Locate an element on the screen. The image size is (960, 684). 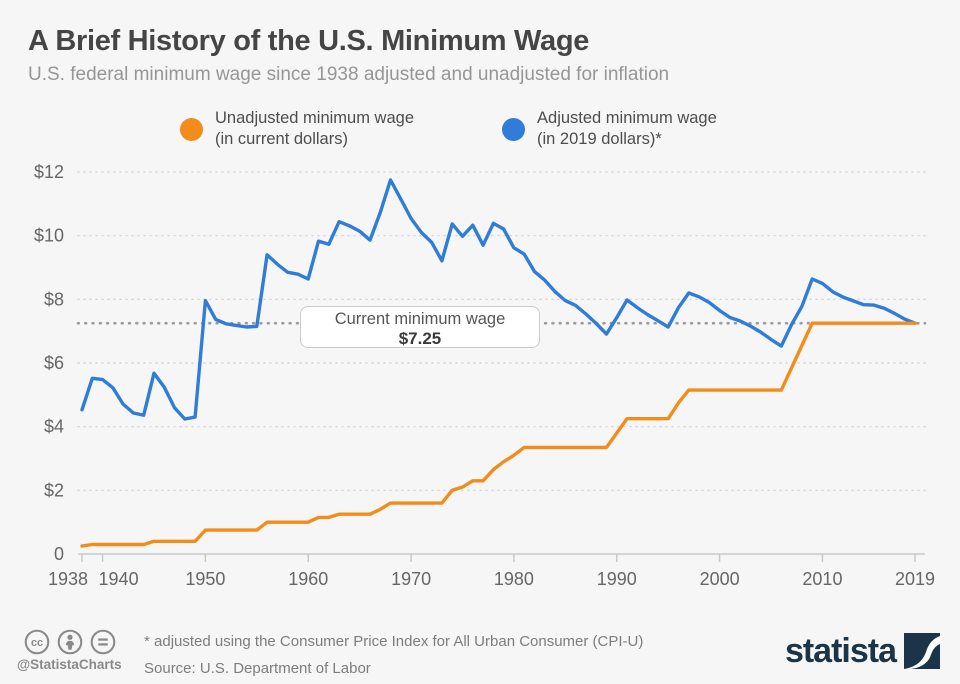
x-axis-label: 2000 is located at coordinates (720, 579).